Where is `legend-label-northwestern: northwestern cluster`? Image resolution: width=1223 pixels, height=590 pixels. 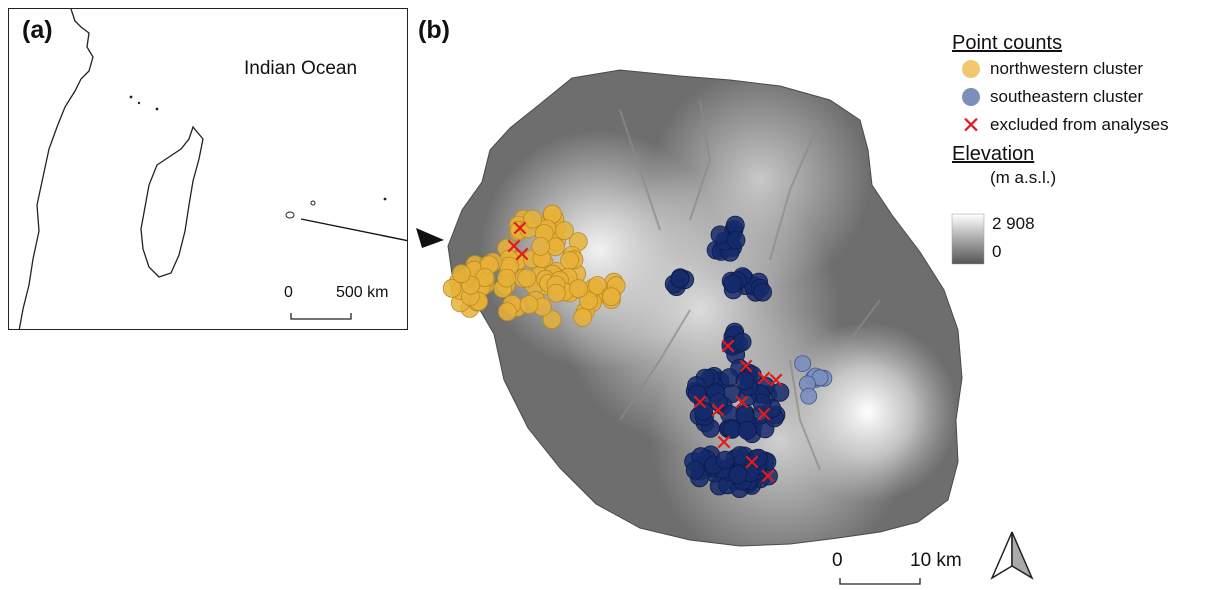
legend-label-northwestern: northwestern cluster is located at coordinates (1067, 68).